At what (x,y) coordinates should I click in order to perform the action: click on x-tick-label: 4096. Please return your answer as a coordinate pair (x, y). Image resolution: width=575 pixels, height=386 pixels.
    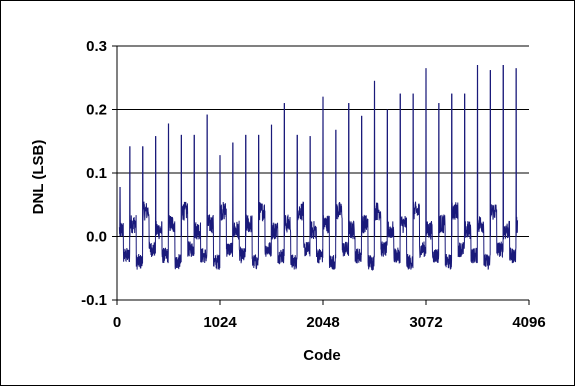
    Looking at the image, I should click on (528, 322).